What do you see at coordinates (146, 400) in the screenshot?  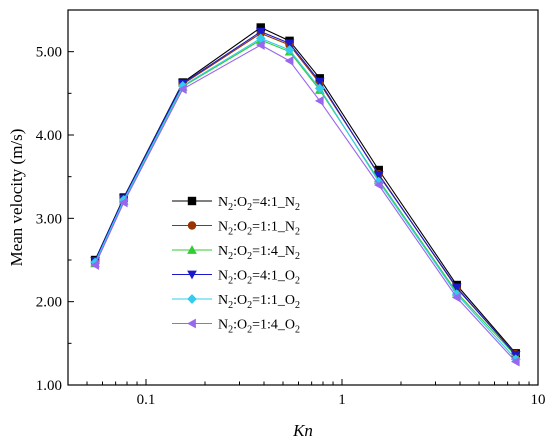 I see `x-tick-label: 0.1` at bounding box center [146, 400].